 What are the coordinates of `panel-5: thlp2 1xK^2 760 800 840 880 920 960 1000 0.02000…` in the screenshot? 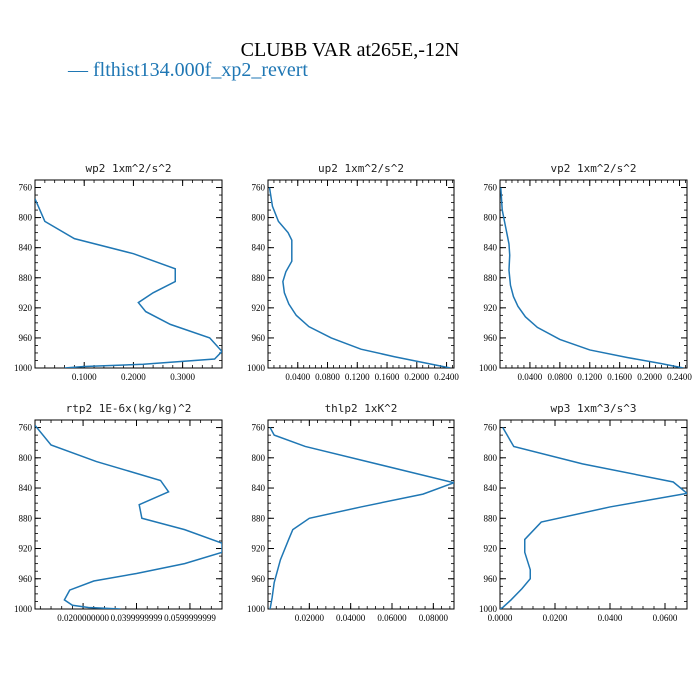 It's located at (351, 512).